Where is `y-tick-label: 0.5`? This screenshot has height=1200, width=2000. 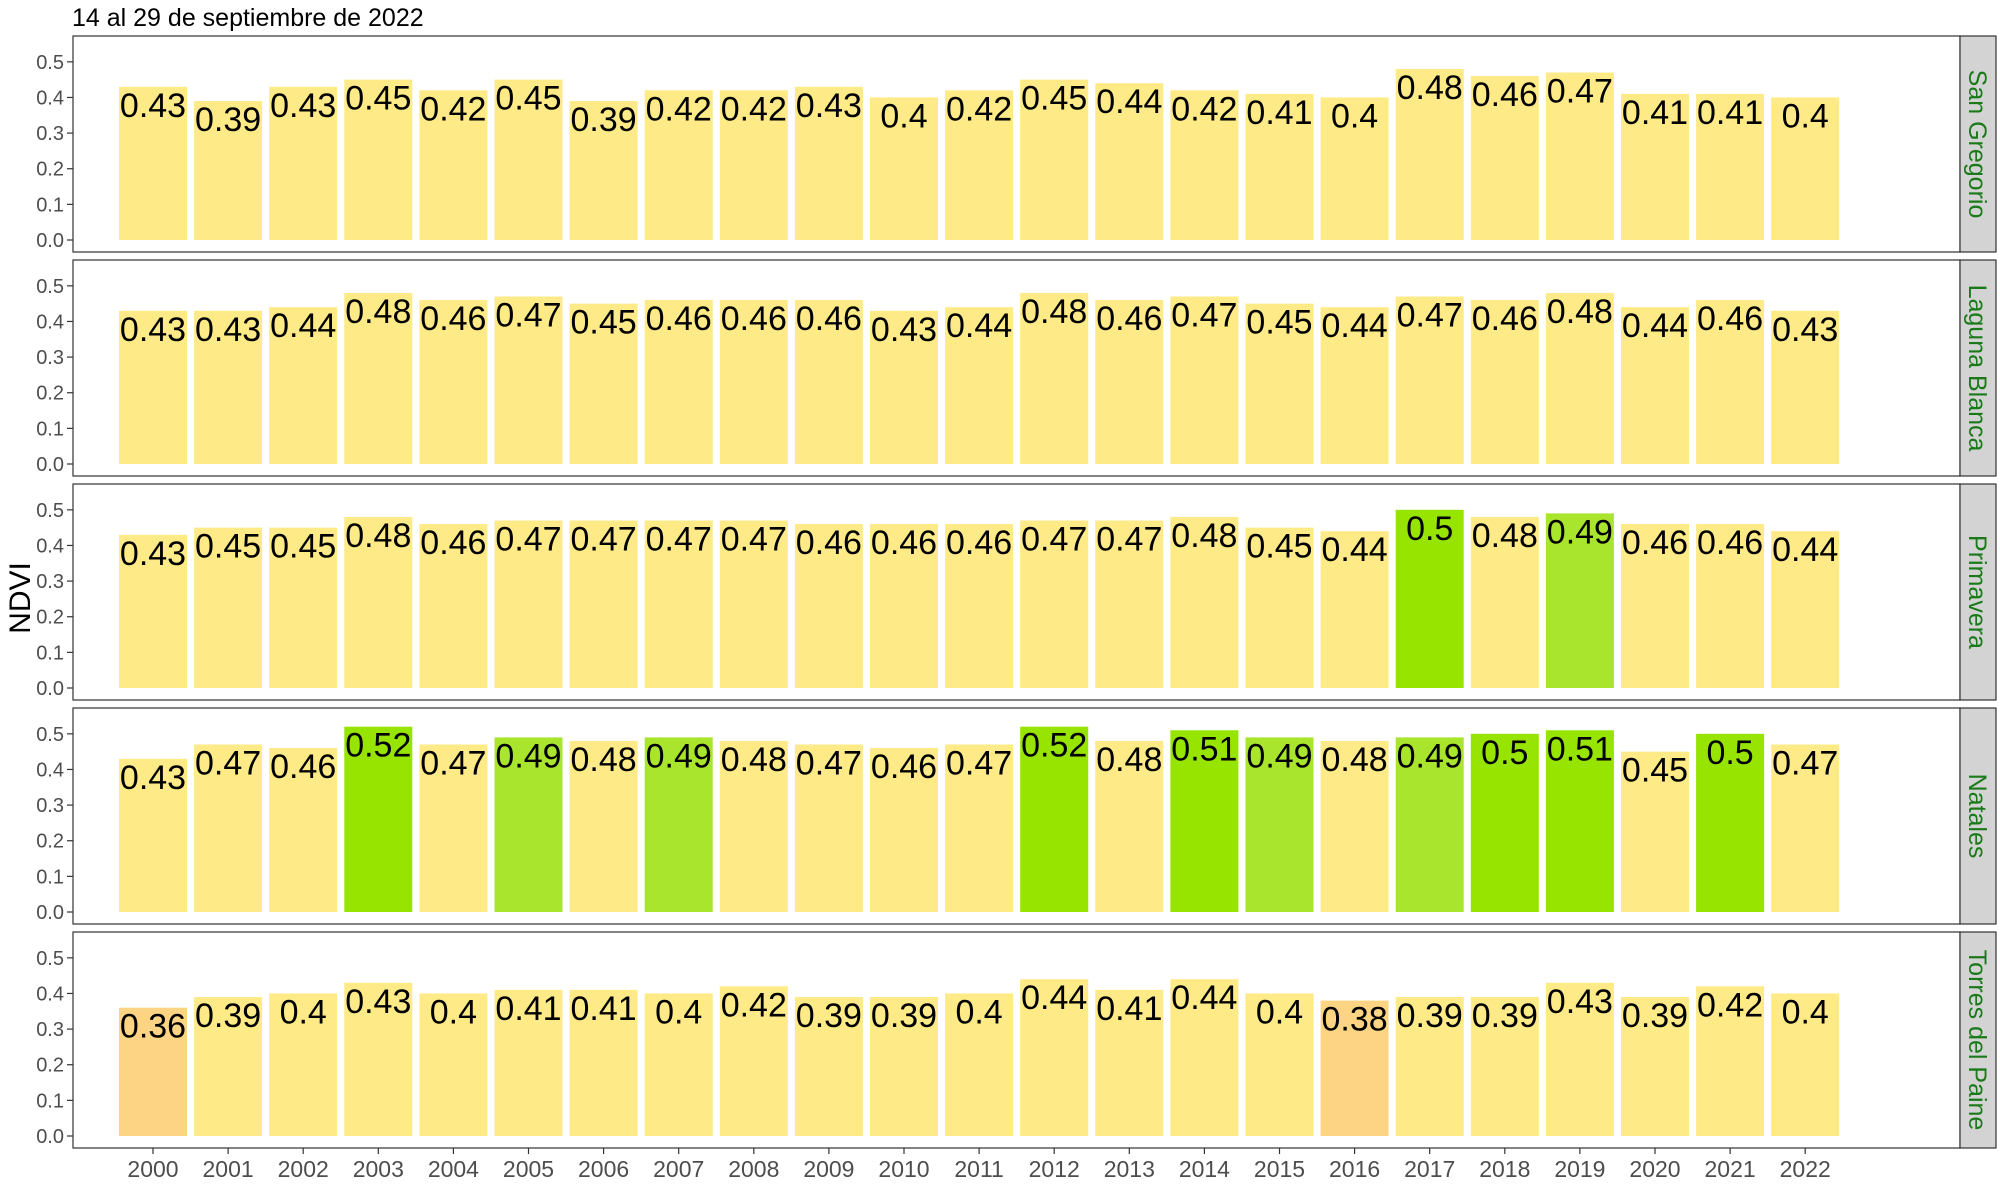 y-tick-label: 0.5 is located at coordinates (50, 287).